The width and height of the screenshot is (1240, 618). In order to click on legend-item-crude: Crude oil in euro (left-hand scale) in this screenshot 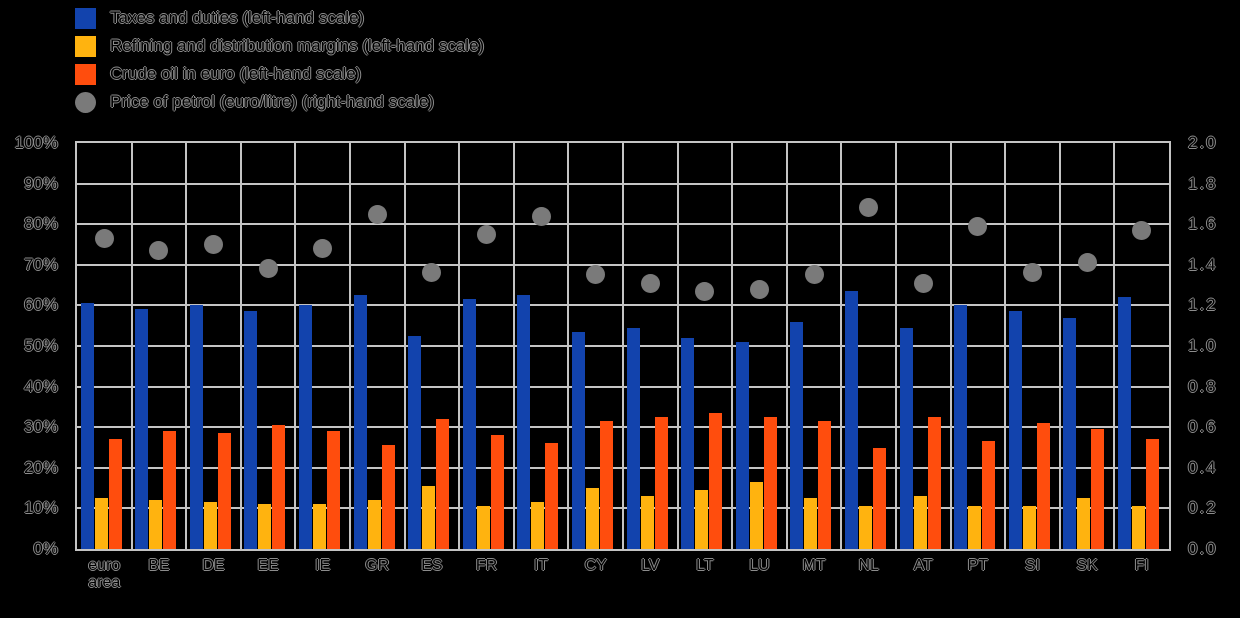, I will do `click(279, 74)`.